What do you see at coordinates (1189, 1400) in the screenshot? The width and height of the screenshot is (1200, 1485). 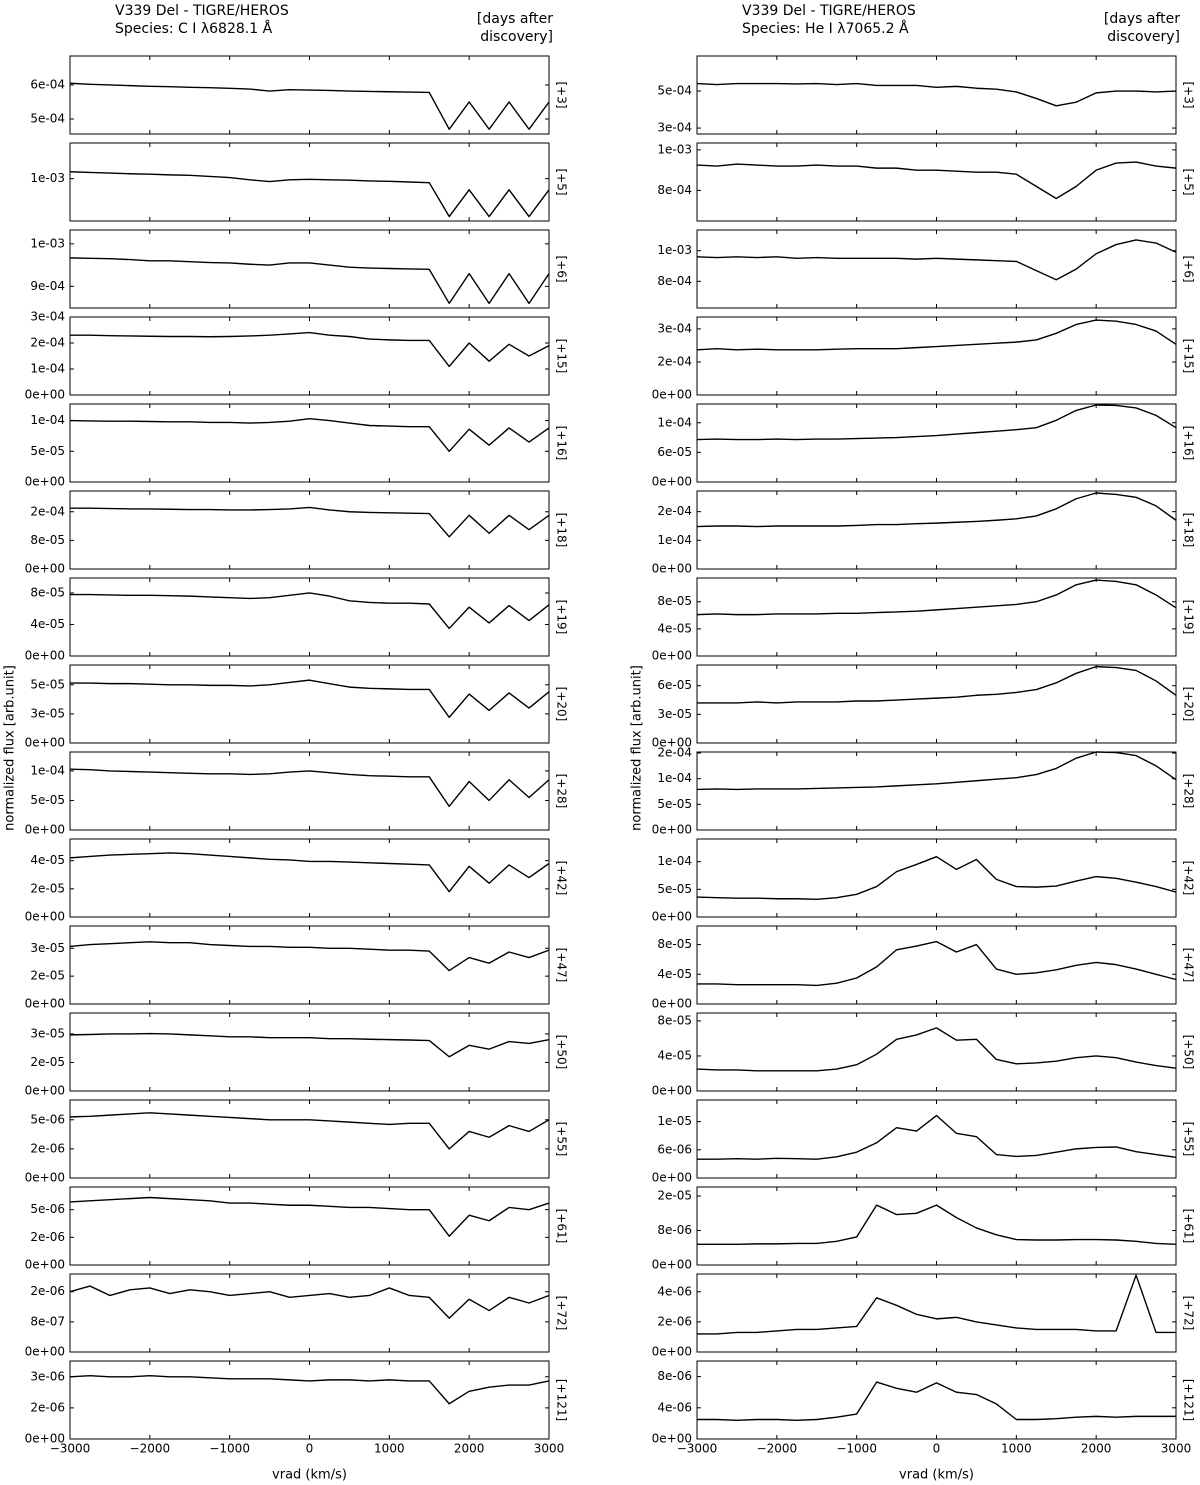 I see `epoch-label: [+121]` at bounding box center [1189, 1400].